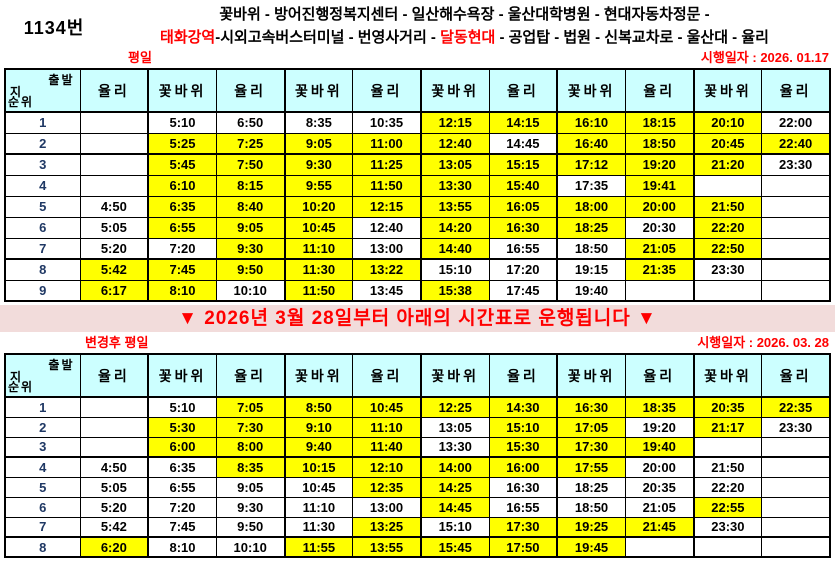  Describe the element at coordinates (455, 290) in the screenshot. I see `time-cell: 15:38` at that location.